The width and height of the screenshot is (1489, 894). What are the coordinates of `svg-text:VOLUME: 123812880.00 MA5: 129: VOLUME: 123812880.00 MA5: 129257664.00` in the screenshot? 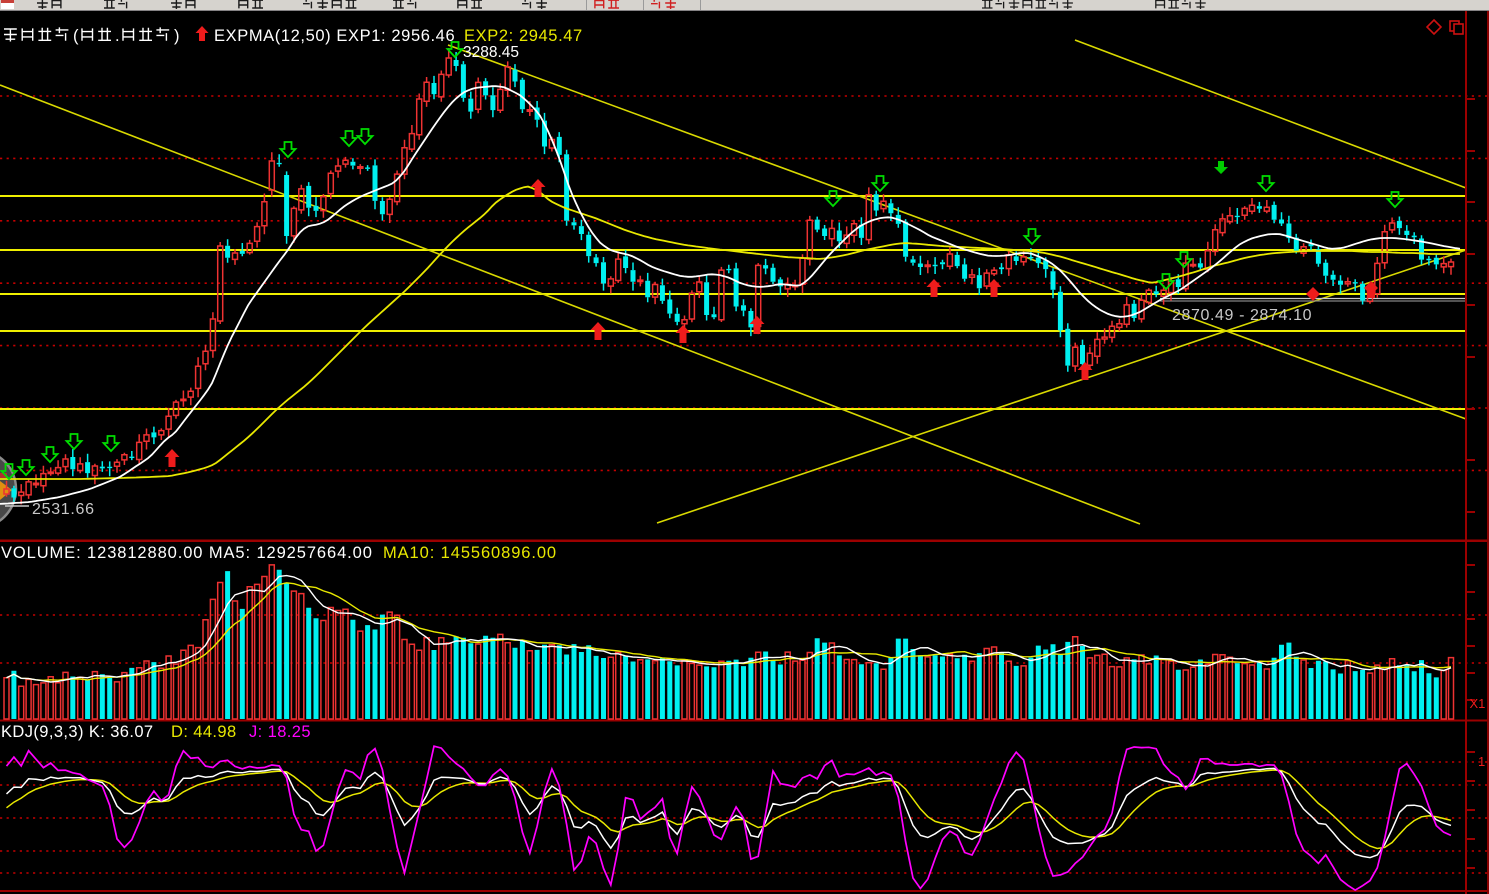 It's located at (187, 553).